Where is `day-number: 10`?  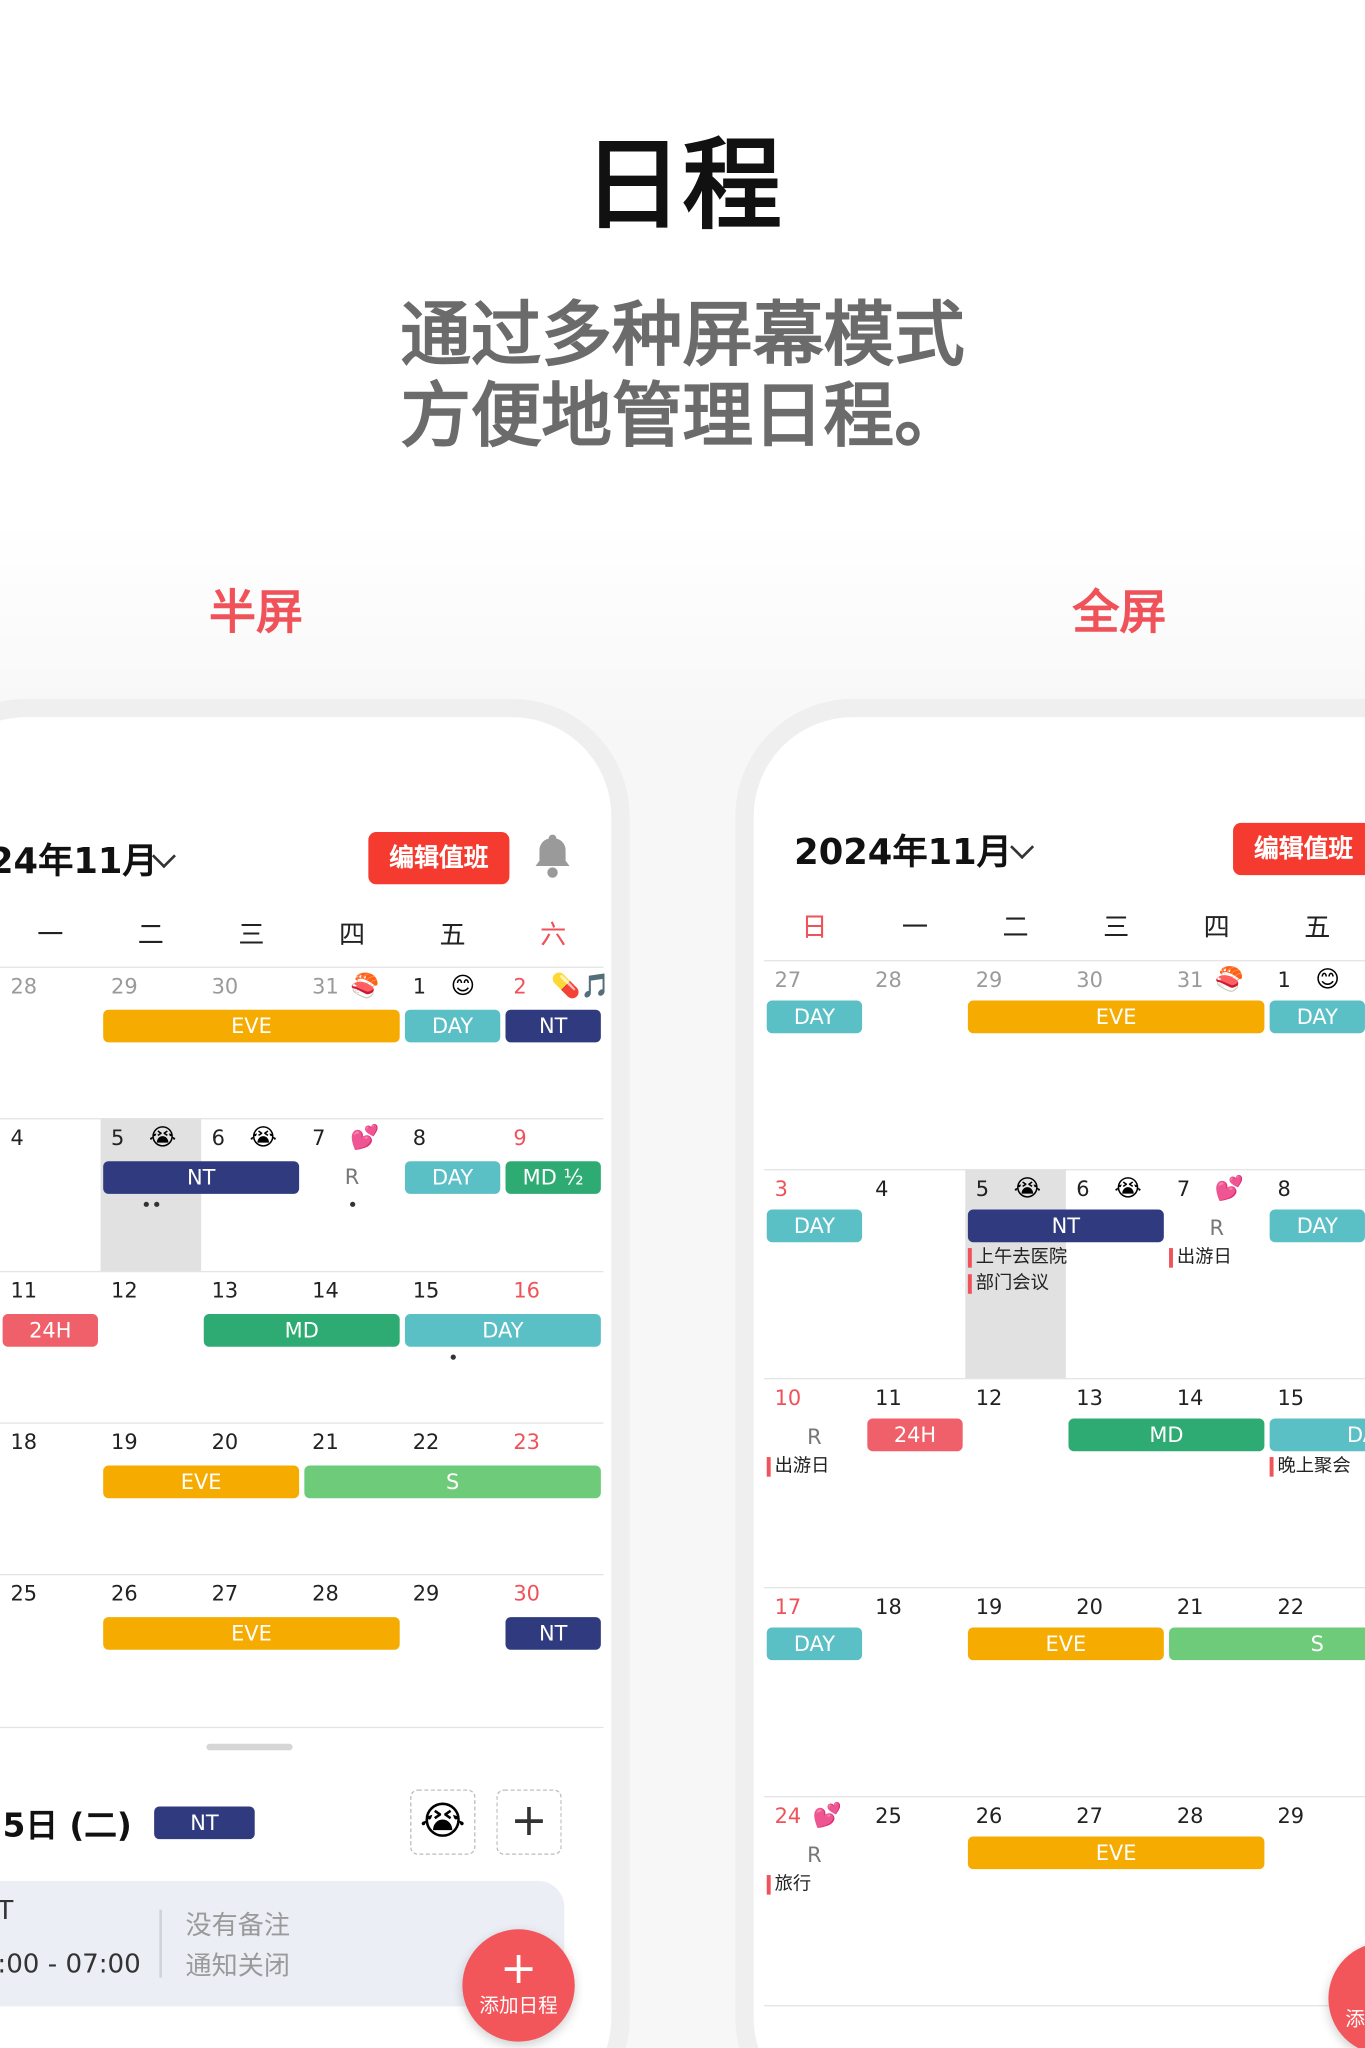 day-number: 10 is located at coordinates (788, 1398).